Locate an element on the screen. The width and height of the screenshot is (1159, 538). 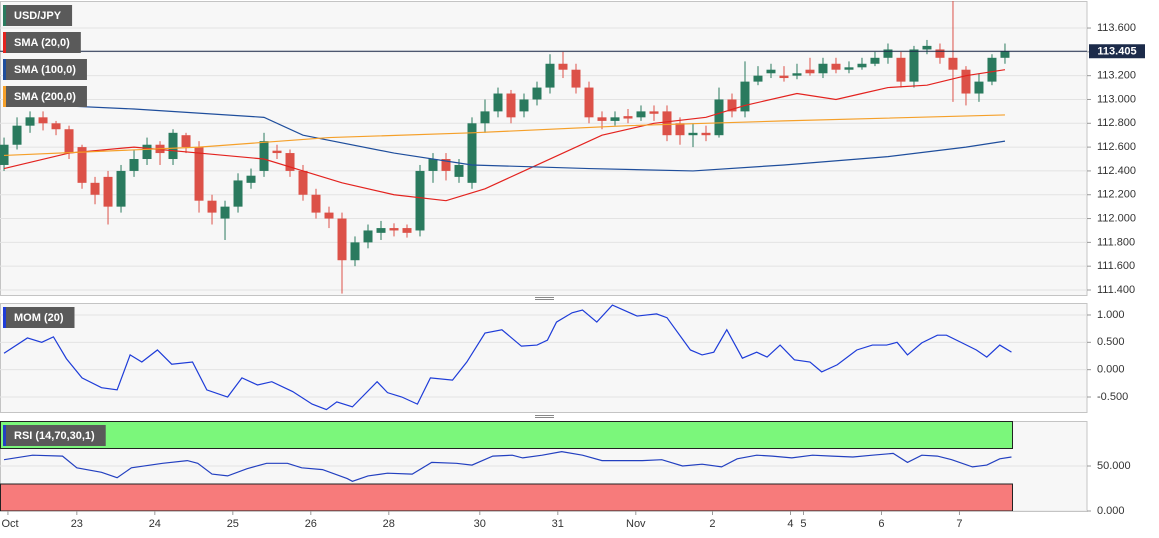
x-tick-label: 7 is located at coordinates (959, 524).